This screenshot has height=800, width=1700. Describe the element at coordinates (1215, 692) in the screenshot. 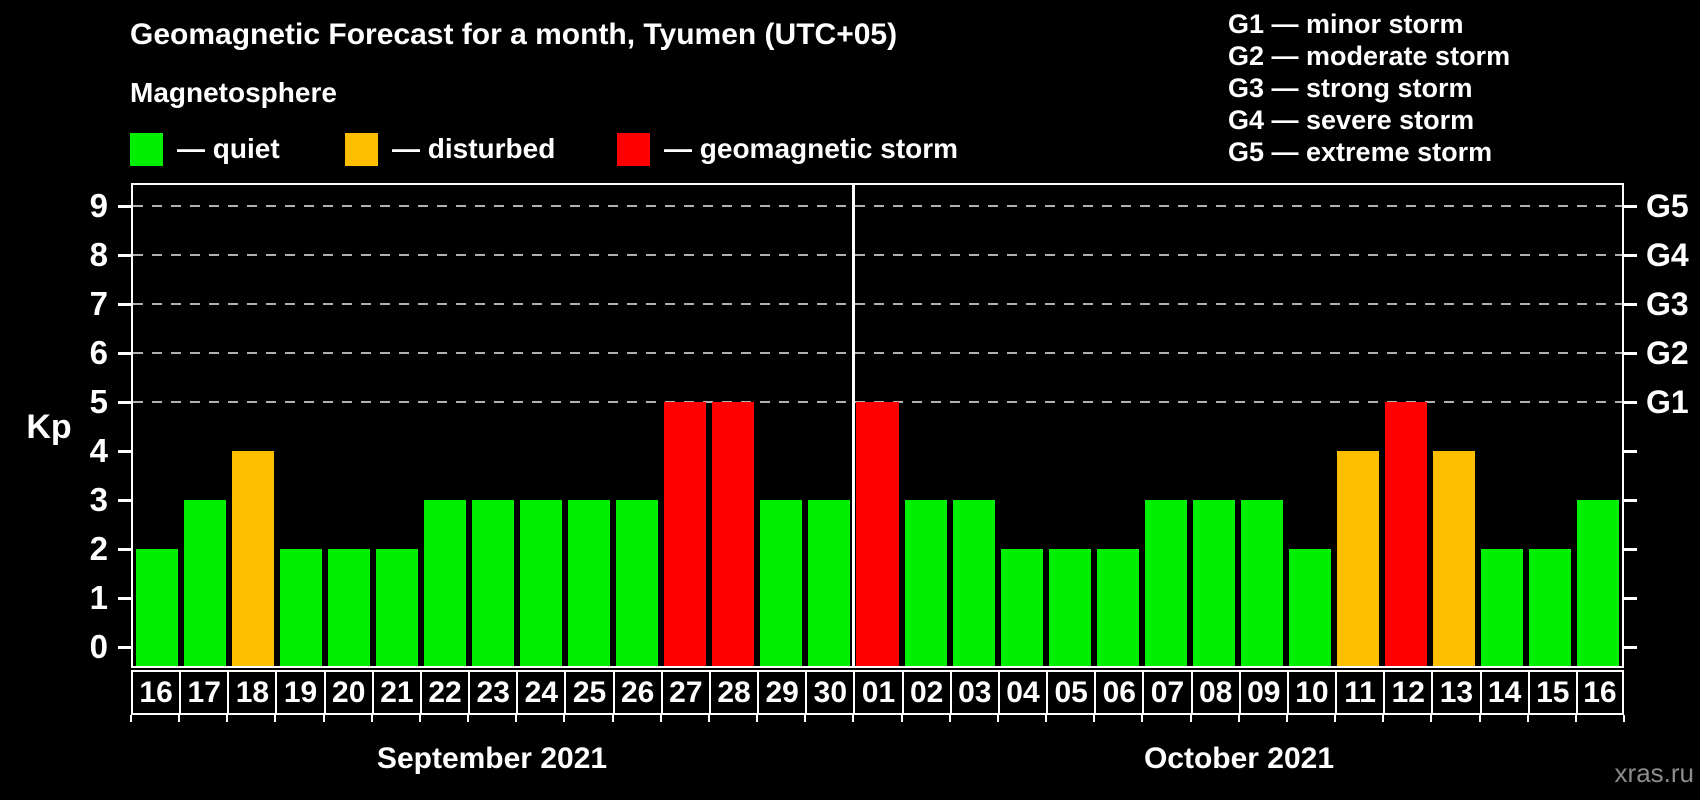

I see `day-label-08: 08` at that location.